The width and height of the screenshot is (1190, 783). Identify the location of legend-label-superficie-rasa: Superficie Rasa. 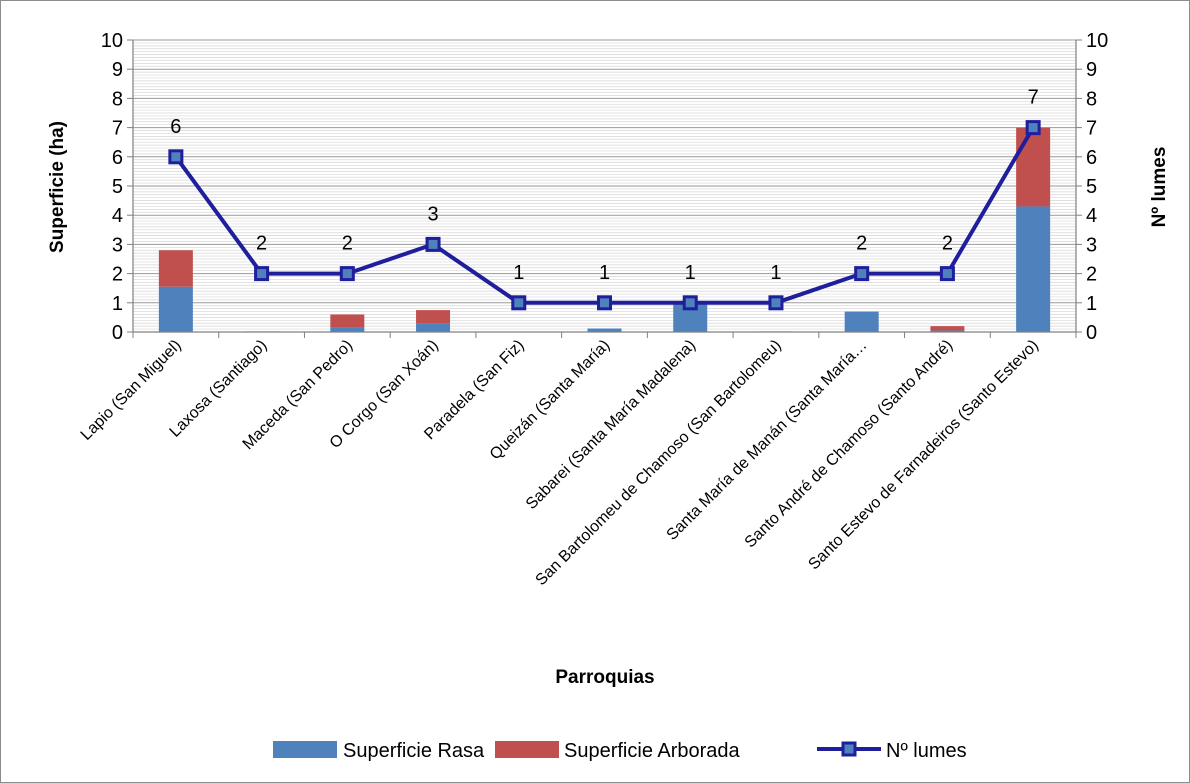
(414, 751).